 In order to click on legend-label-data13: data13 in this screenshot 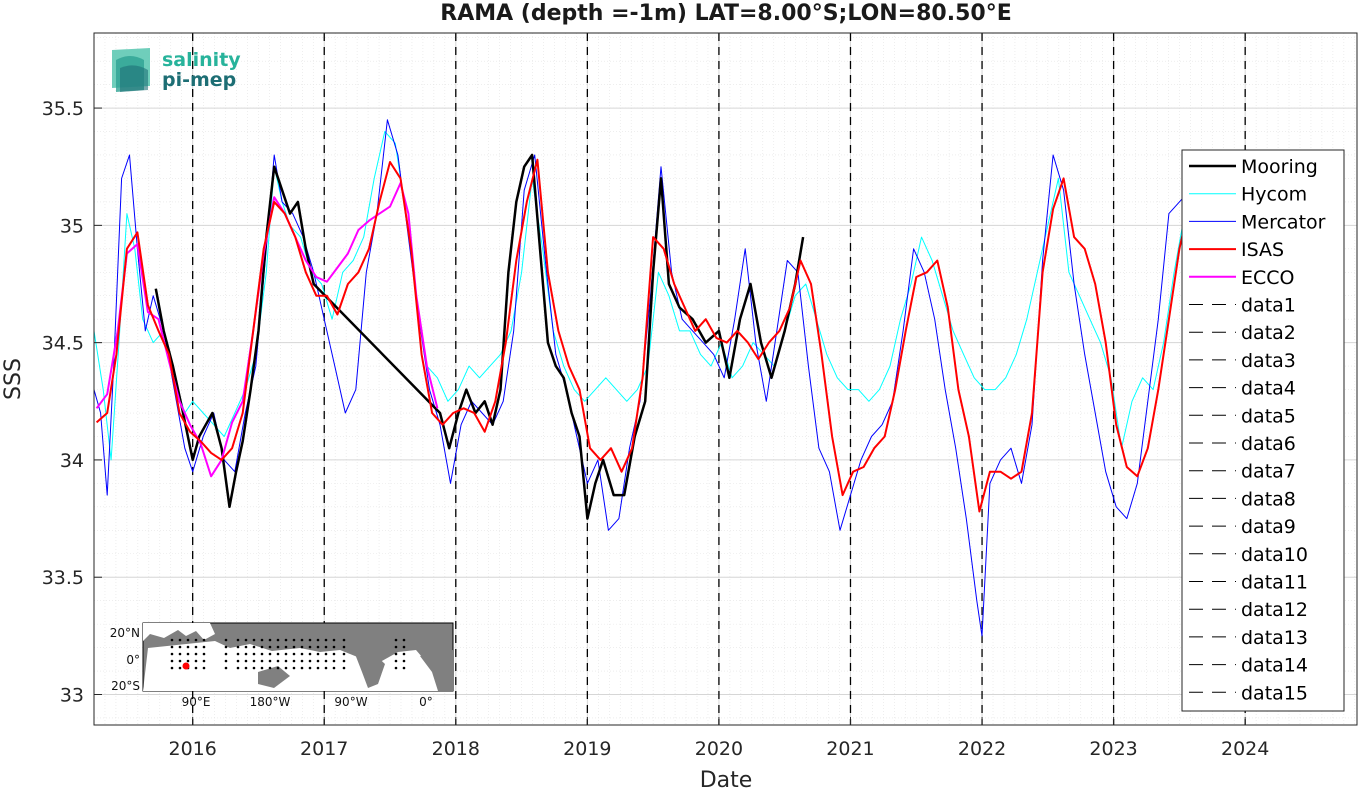, I will do `click(1274, 638)`.